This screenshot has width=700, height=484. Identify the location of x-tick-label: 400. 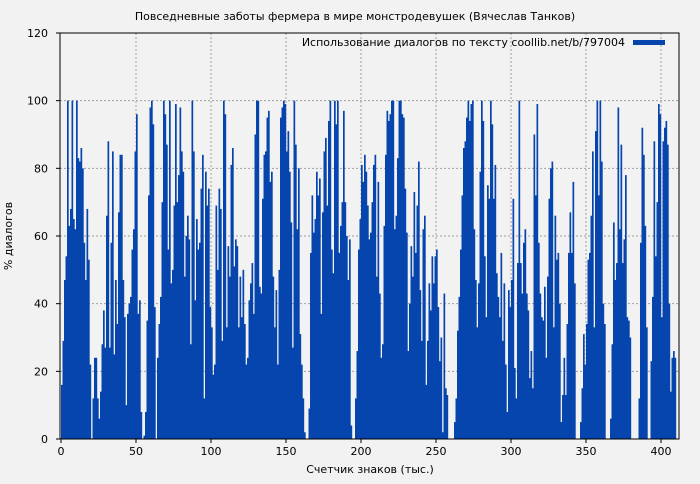
(661, 451).